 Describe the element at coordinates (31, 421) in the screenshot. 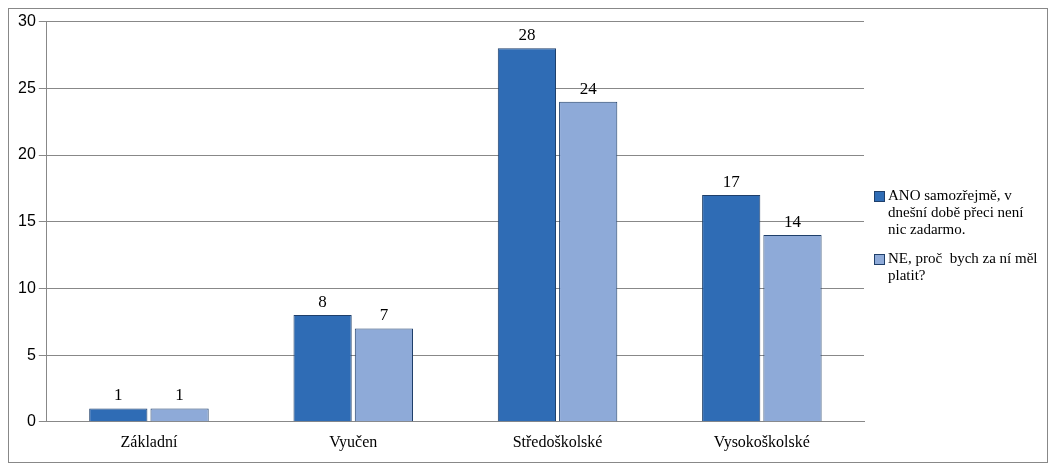

I see `y-tick-label: 0` at that location.